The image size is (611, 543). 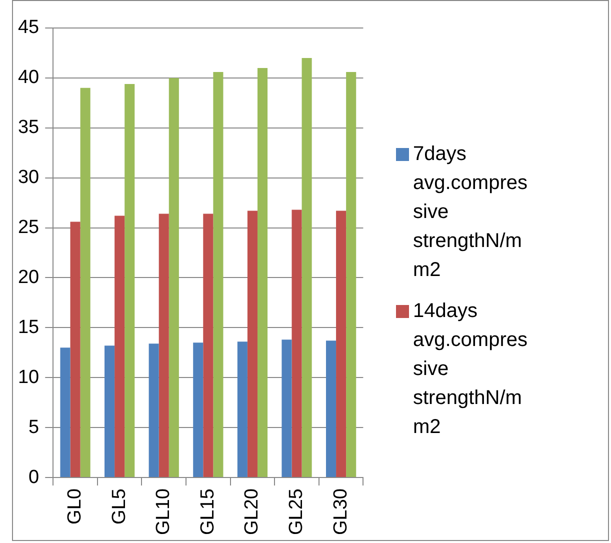 I want to click on x-tick-label: GL25, so click(x=296, y=512).